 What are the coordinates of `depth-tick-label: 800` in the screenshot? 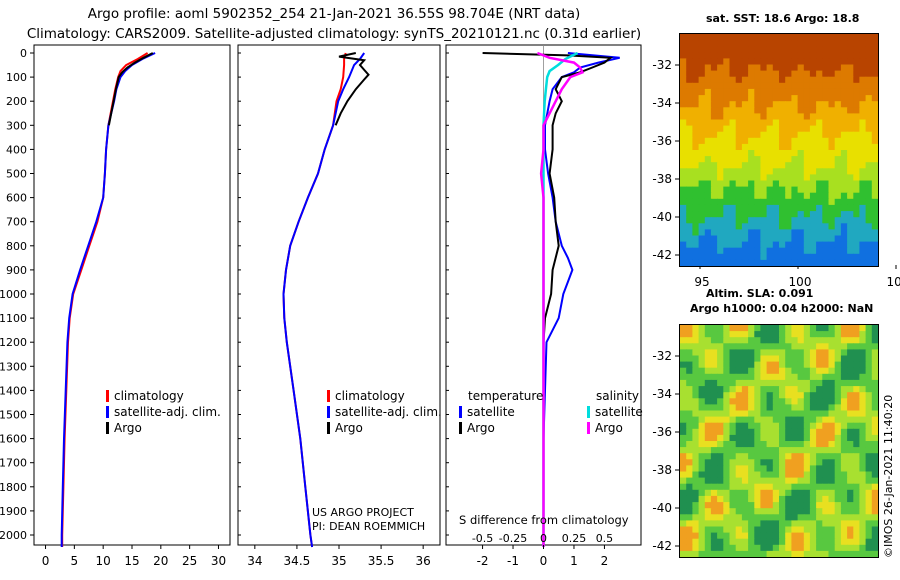 It's located at (16, 246).